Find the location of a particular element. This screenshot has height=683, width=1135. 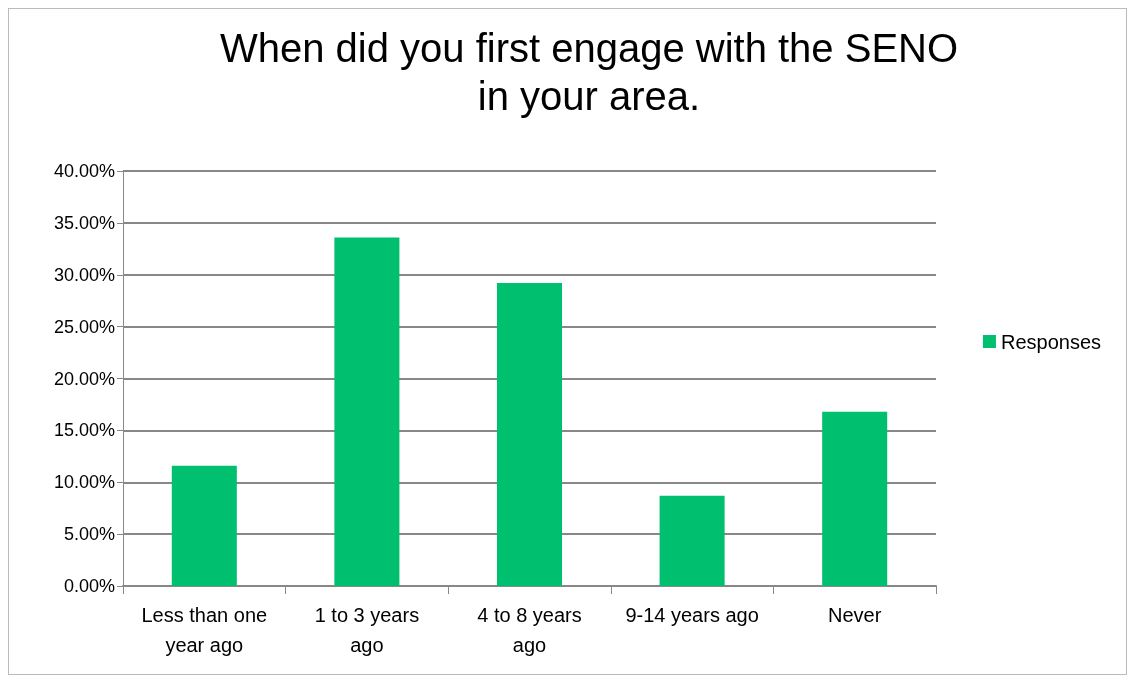

x-tick-label: 1 to 3 years ago is located at coordinates (367, 630).